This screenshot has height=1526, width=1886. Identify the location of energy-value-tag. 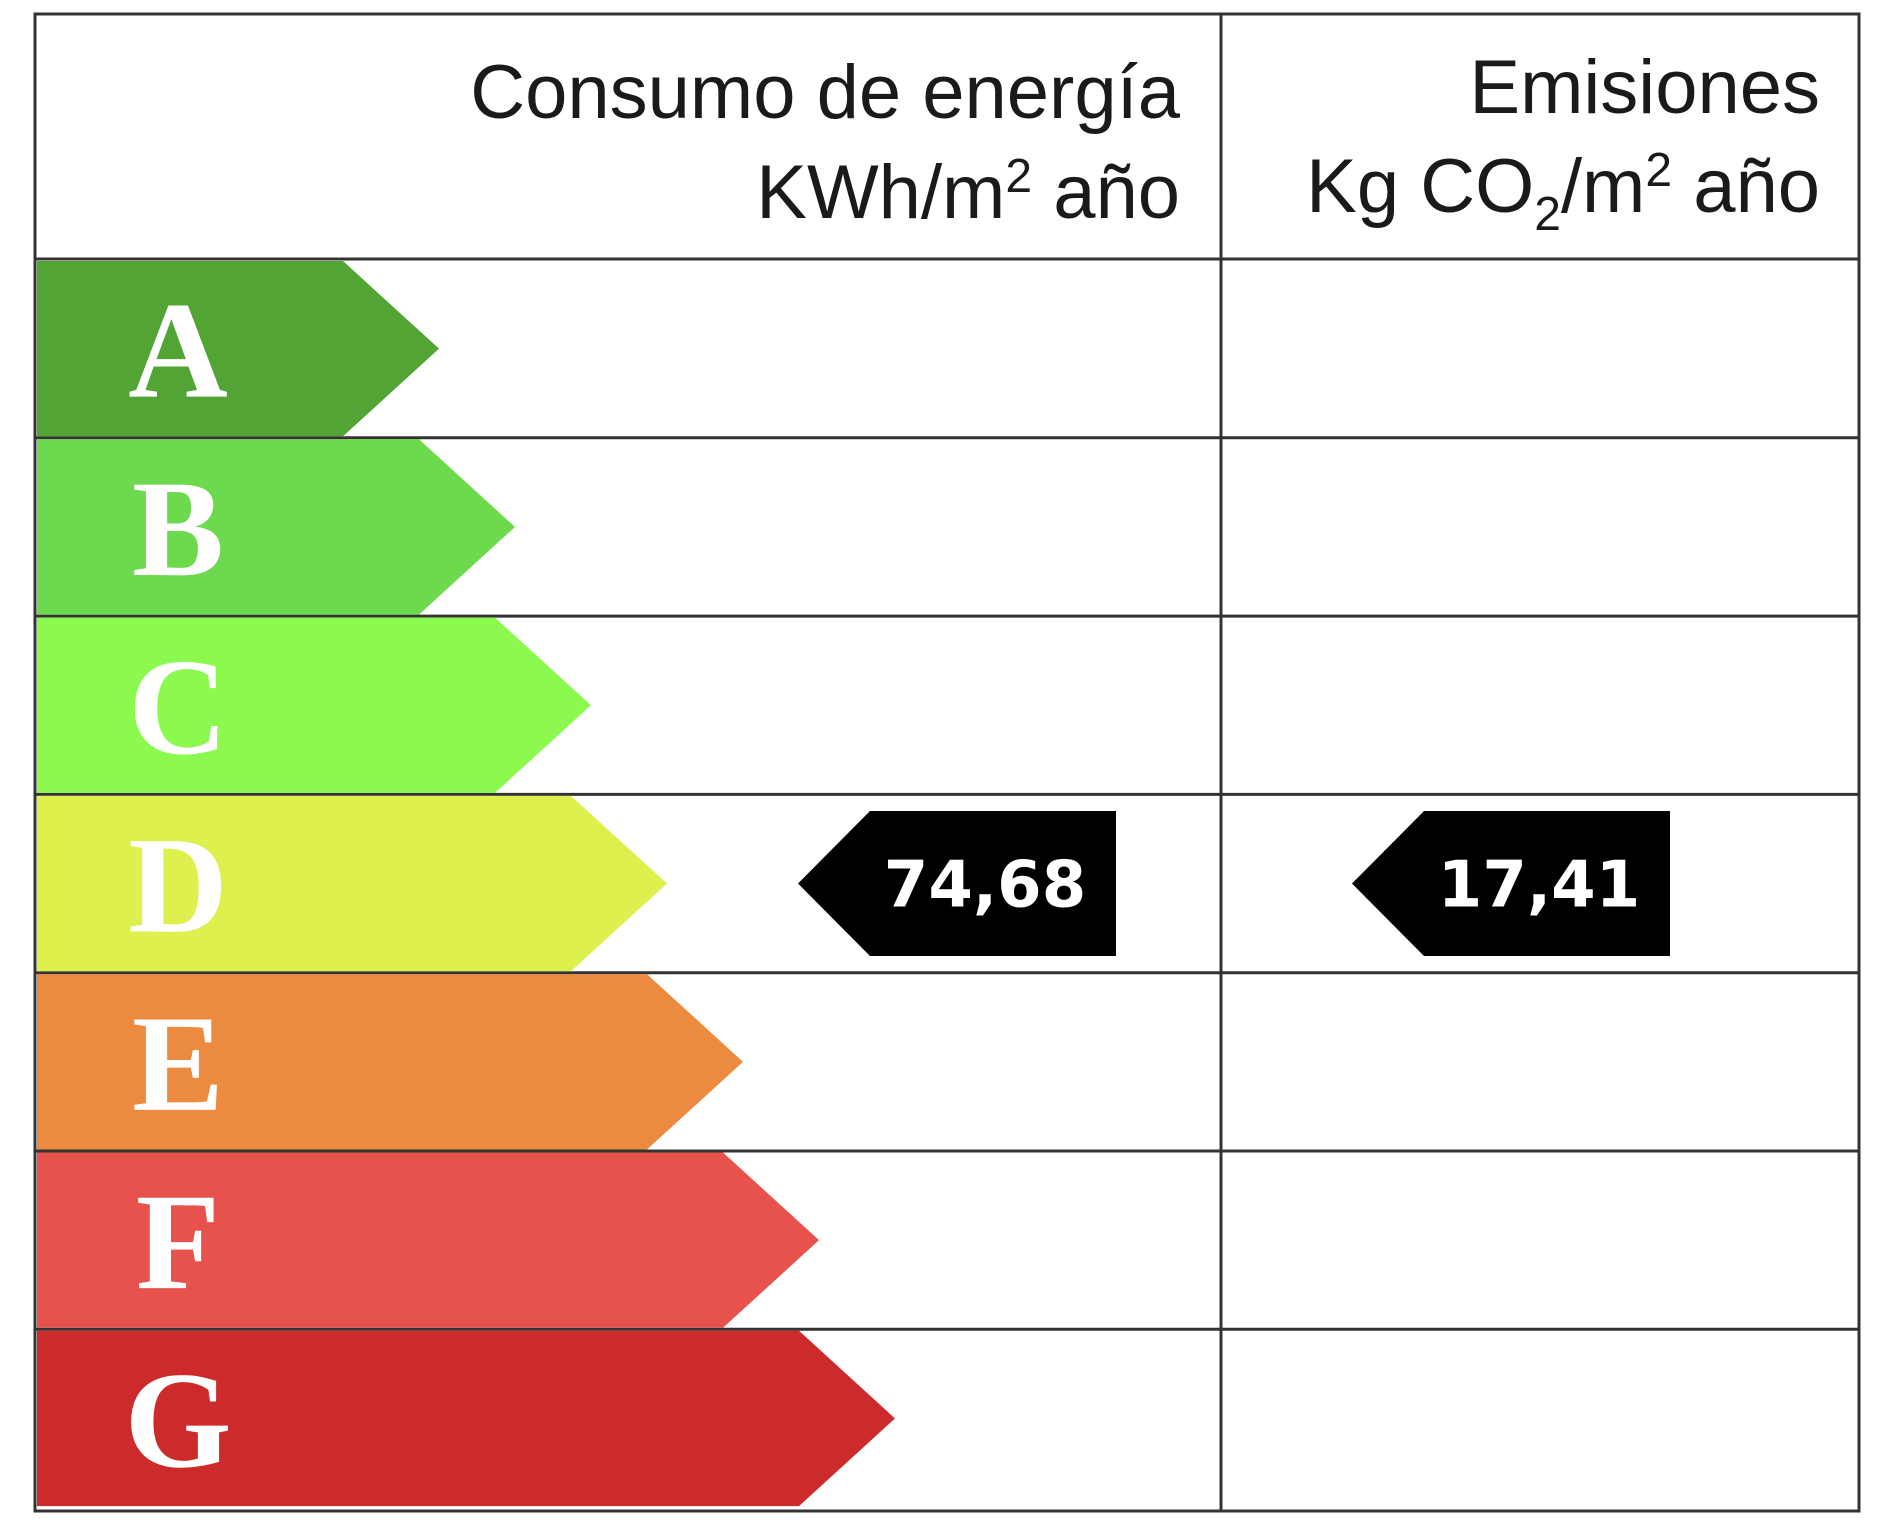
(957, 884).